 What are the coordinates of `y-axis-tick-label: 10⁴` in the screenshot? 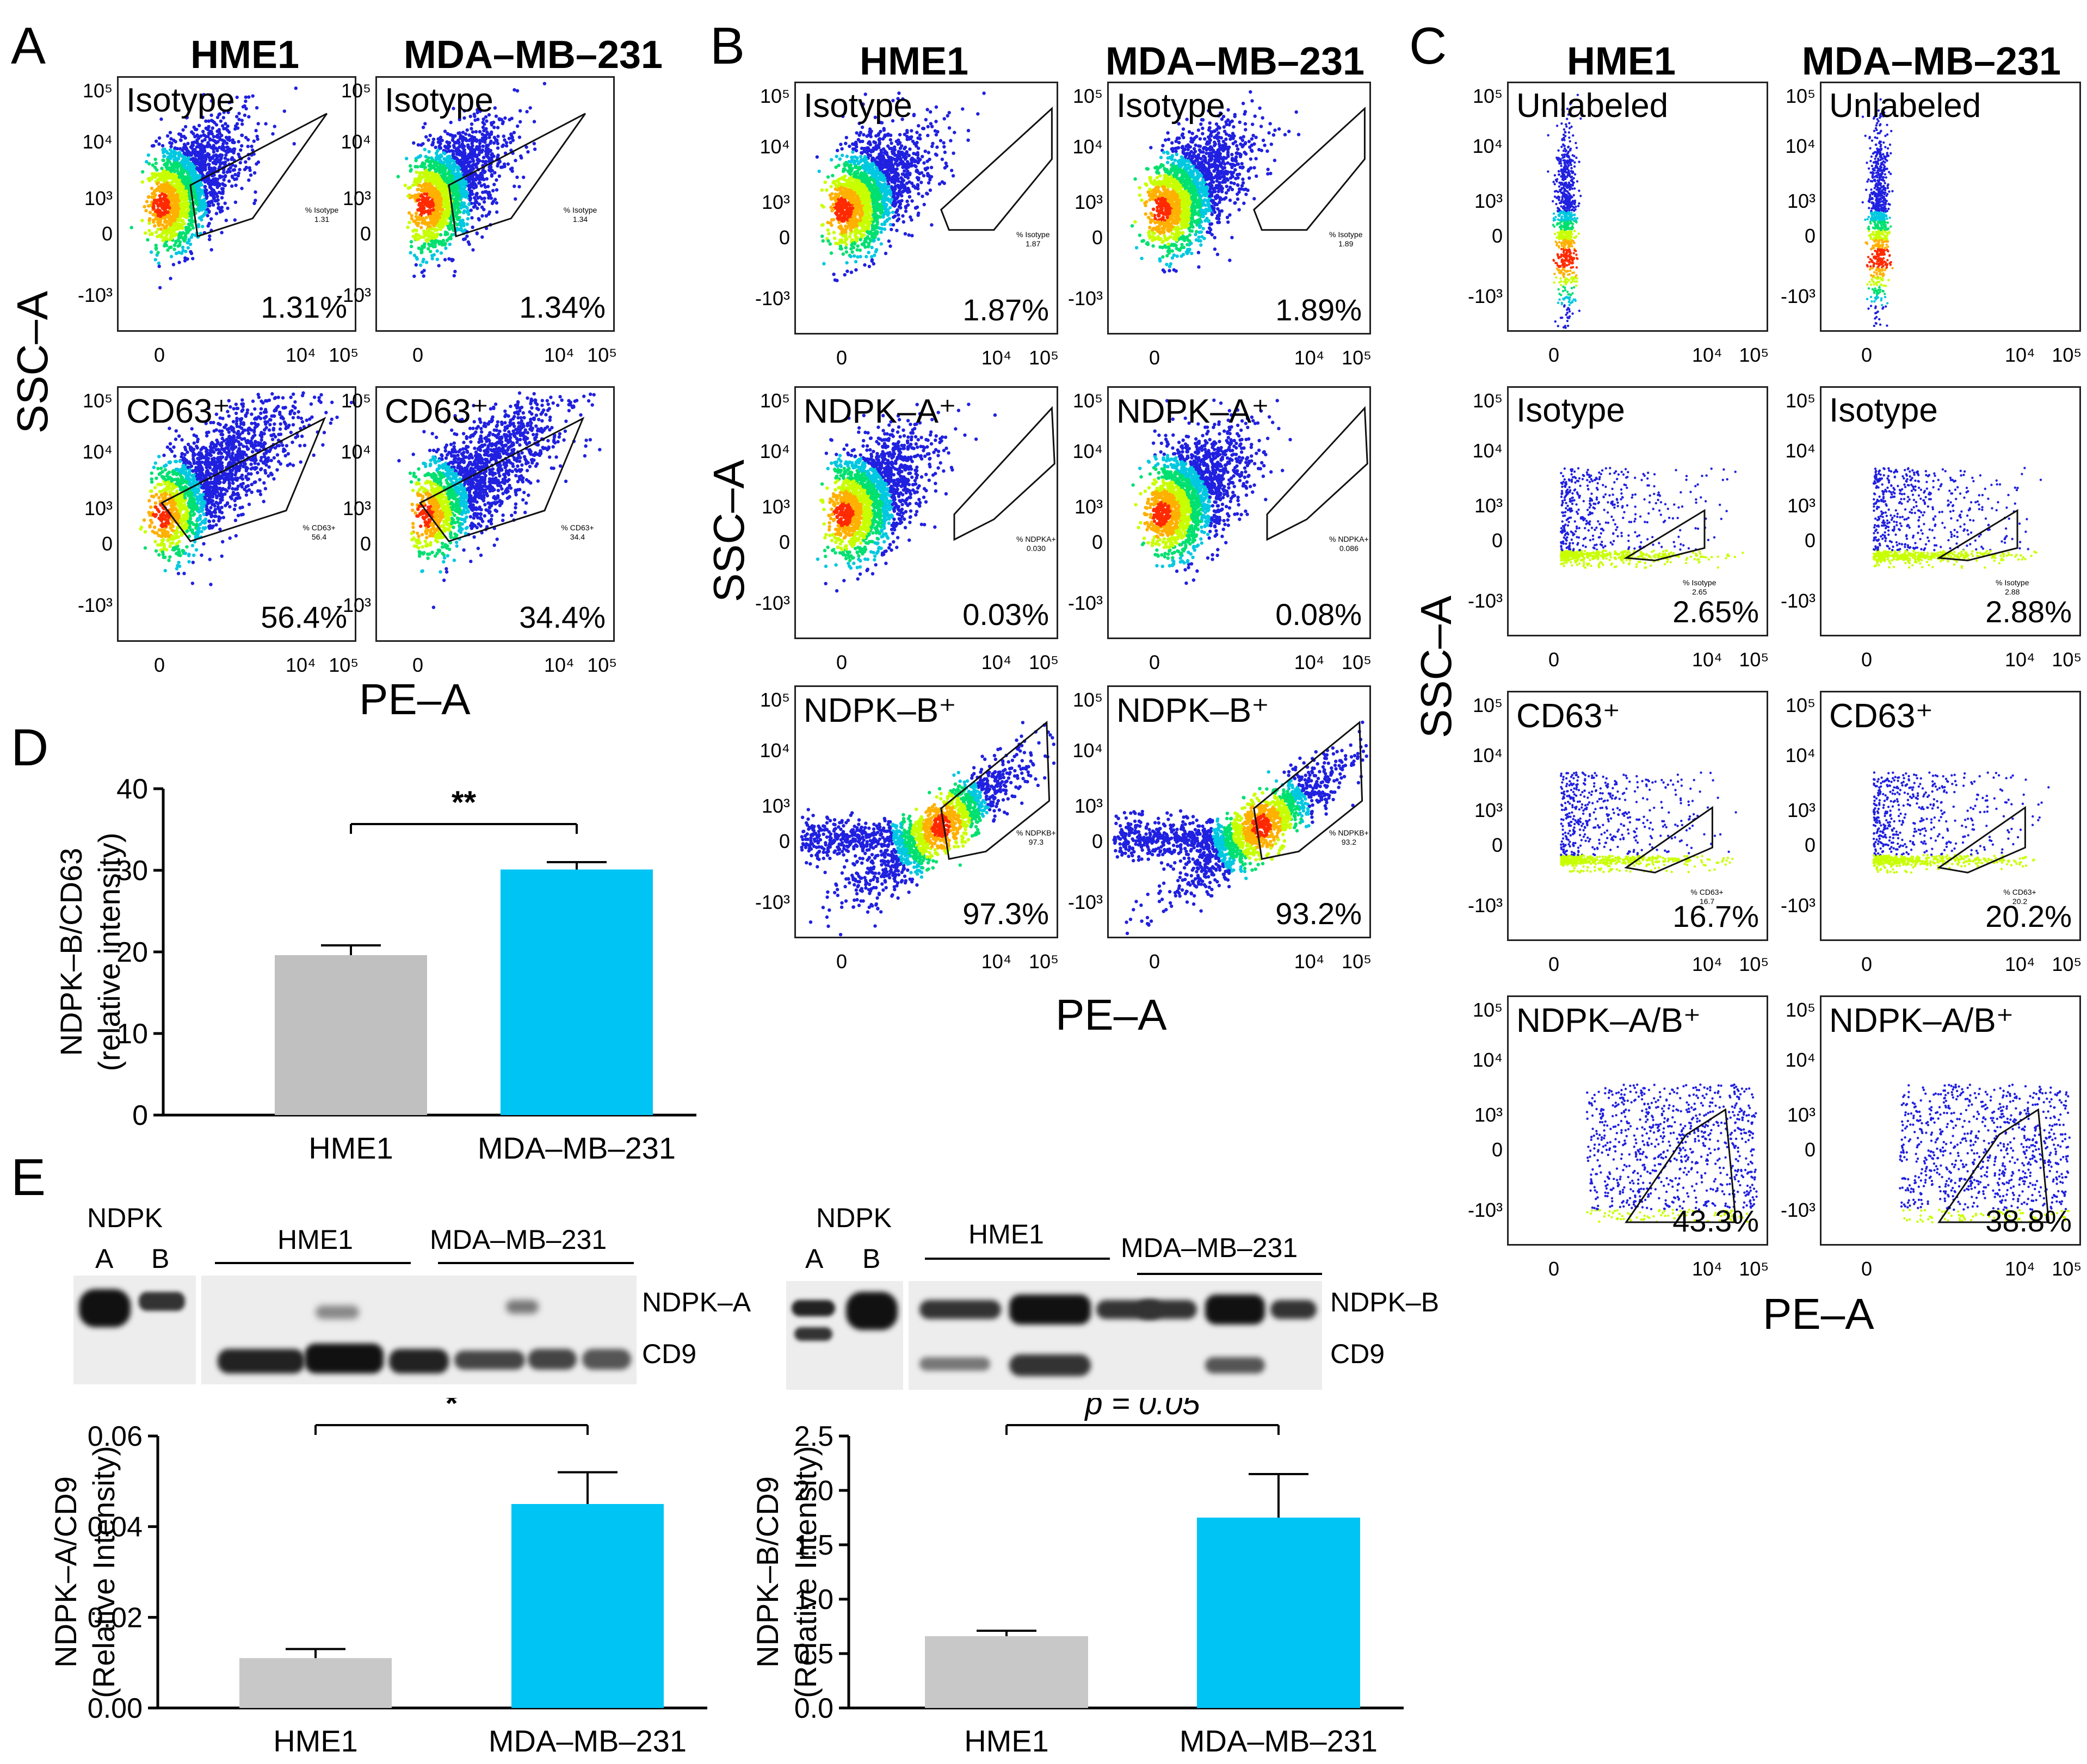 It's located at (346, 142).